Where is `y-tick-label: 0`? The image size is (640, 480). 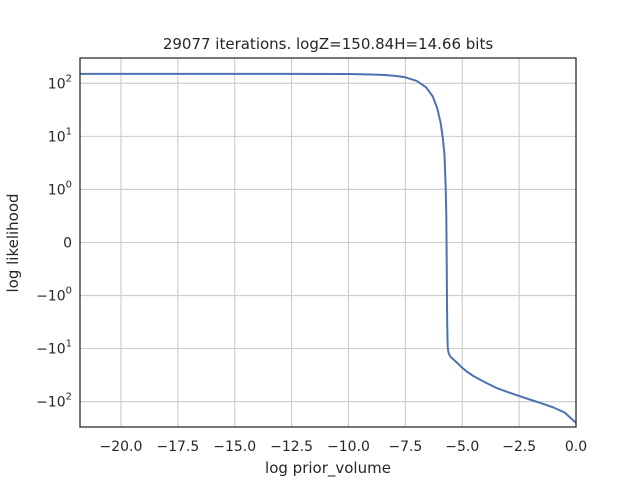
y-tick-label: 0 is located at coordinates (67, 244).